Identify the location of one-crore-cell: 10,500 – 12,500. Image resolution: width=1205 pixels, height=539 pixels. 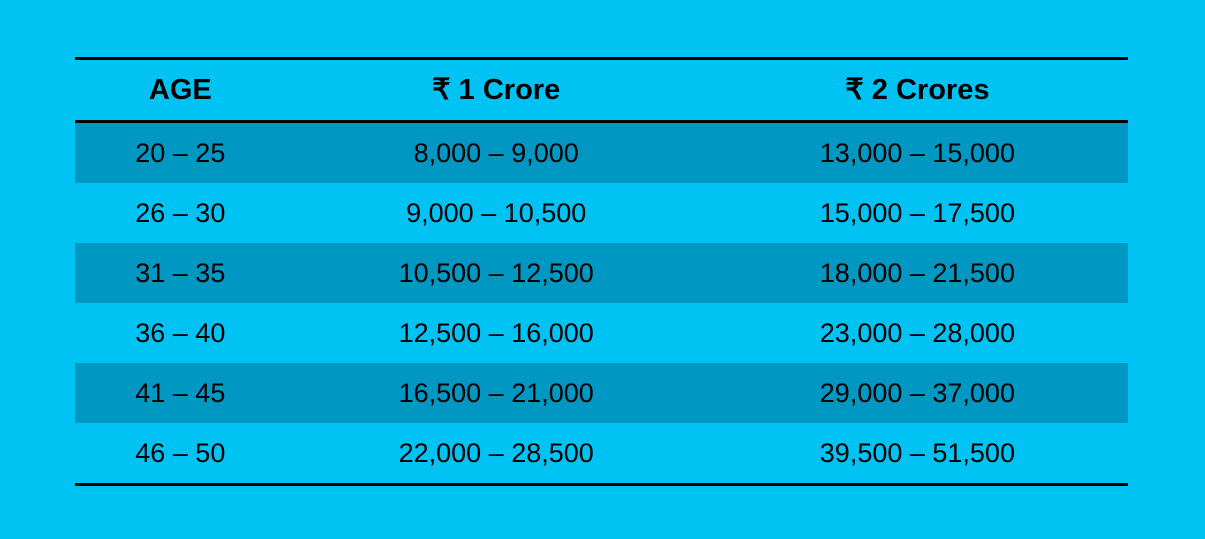
(496, 273).